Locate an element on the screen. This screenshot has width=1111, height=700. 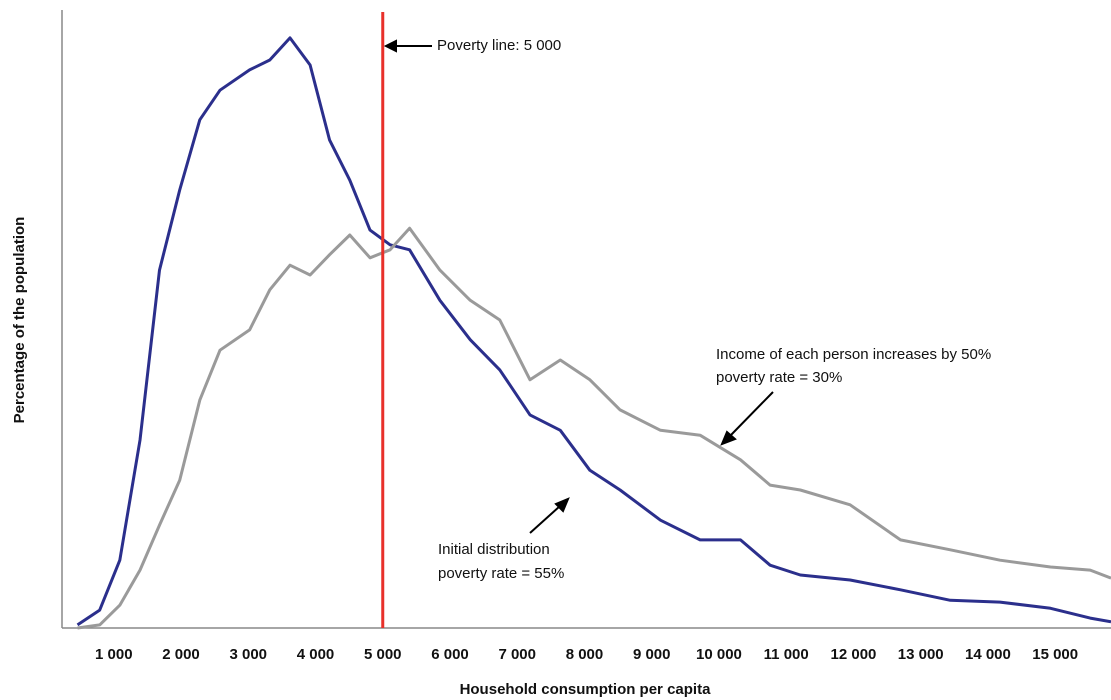
x-tick-label: 8 000 is located at coordinates (585, 654).